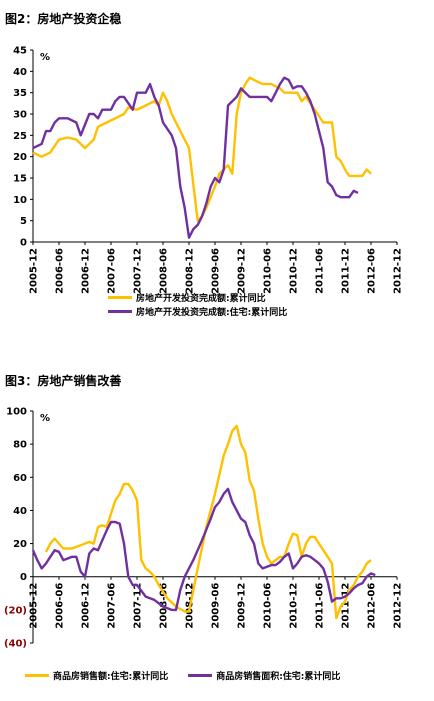  What do you see at coordinates (20, 445) in the screenshot?
I see `y-tick-label: 80` at bounding box center [20, 445].